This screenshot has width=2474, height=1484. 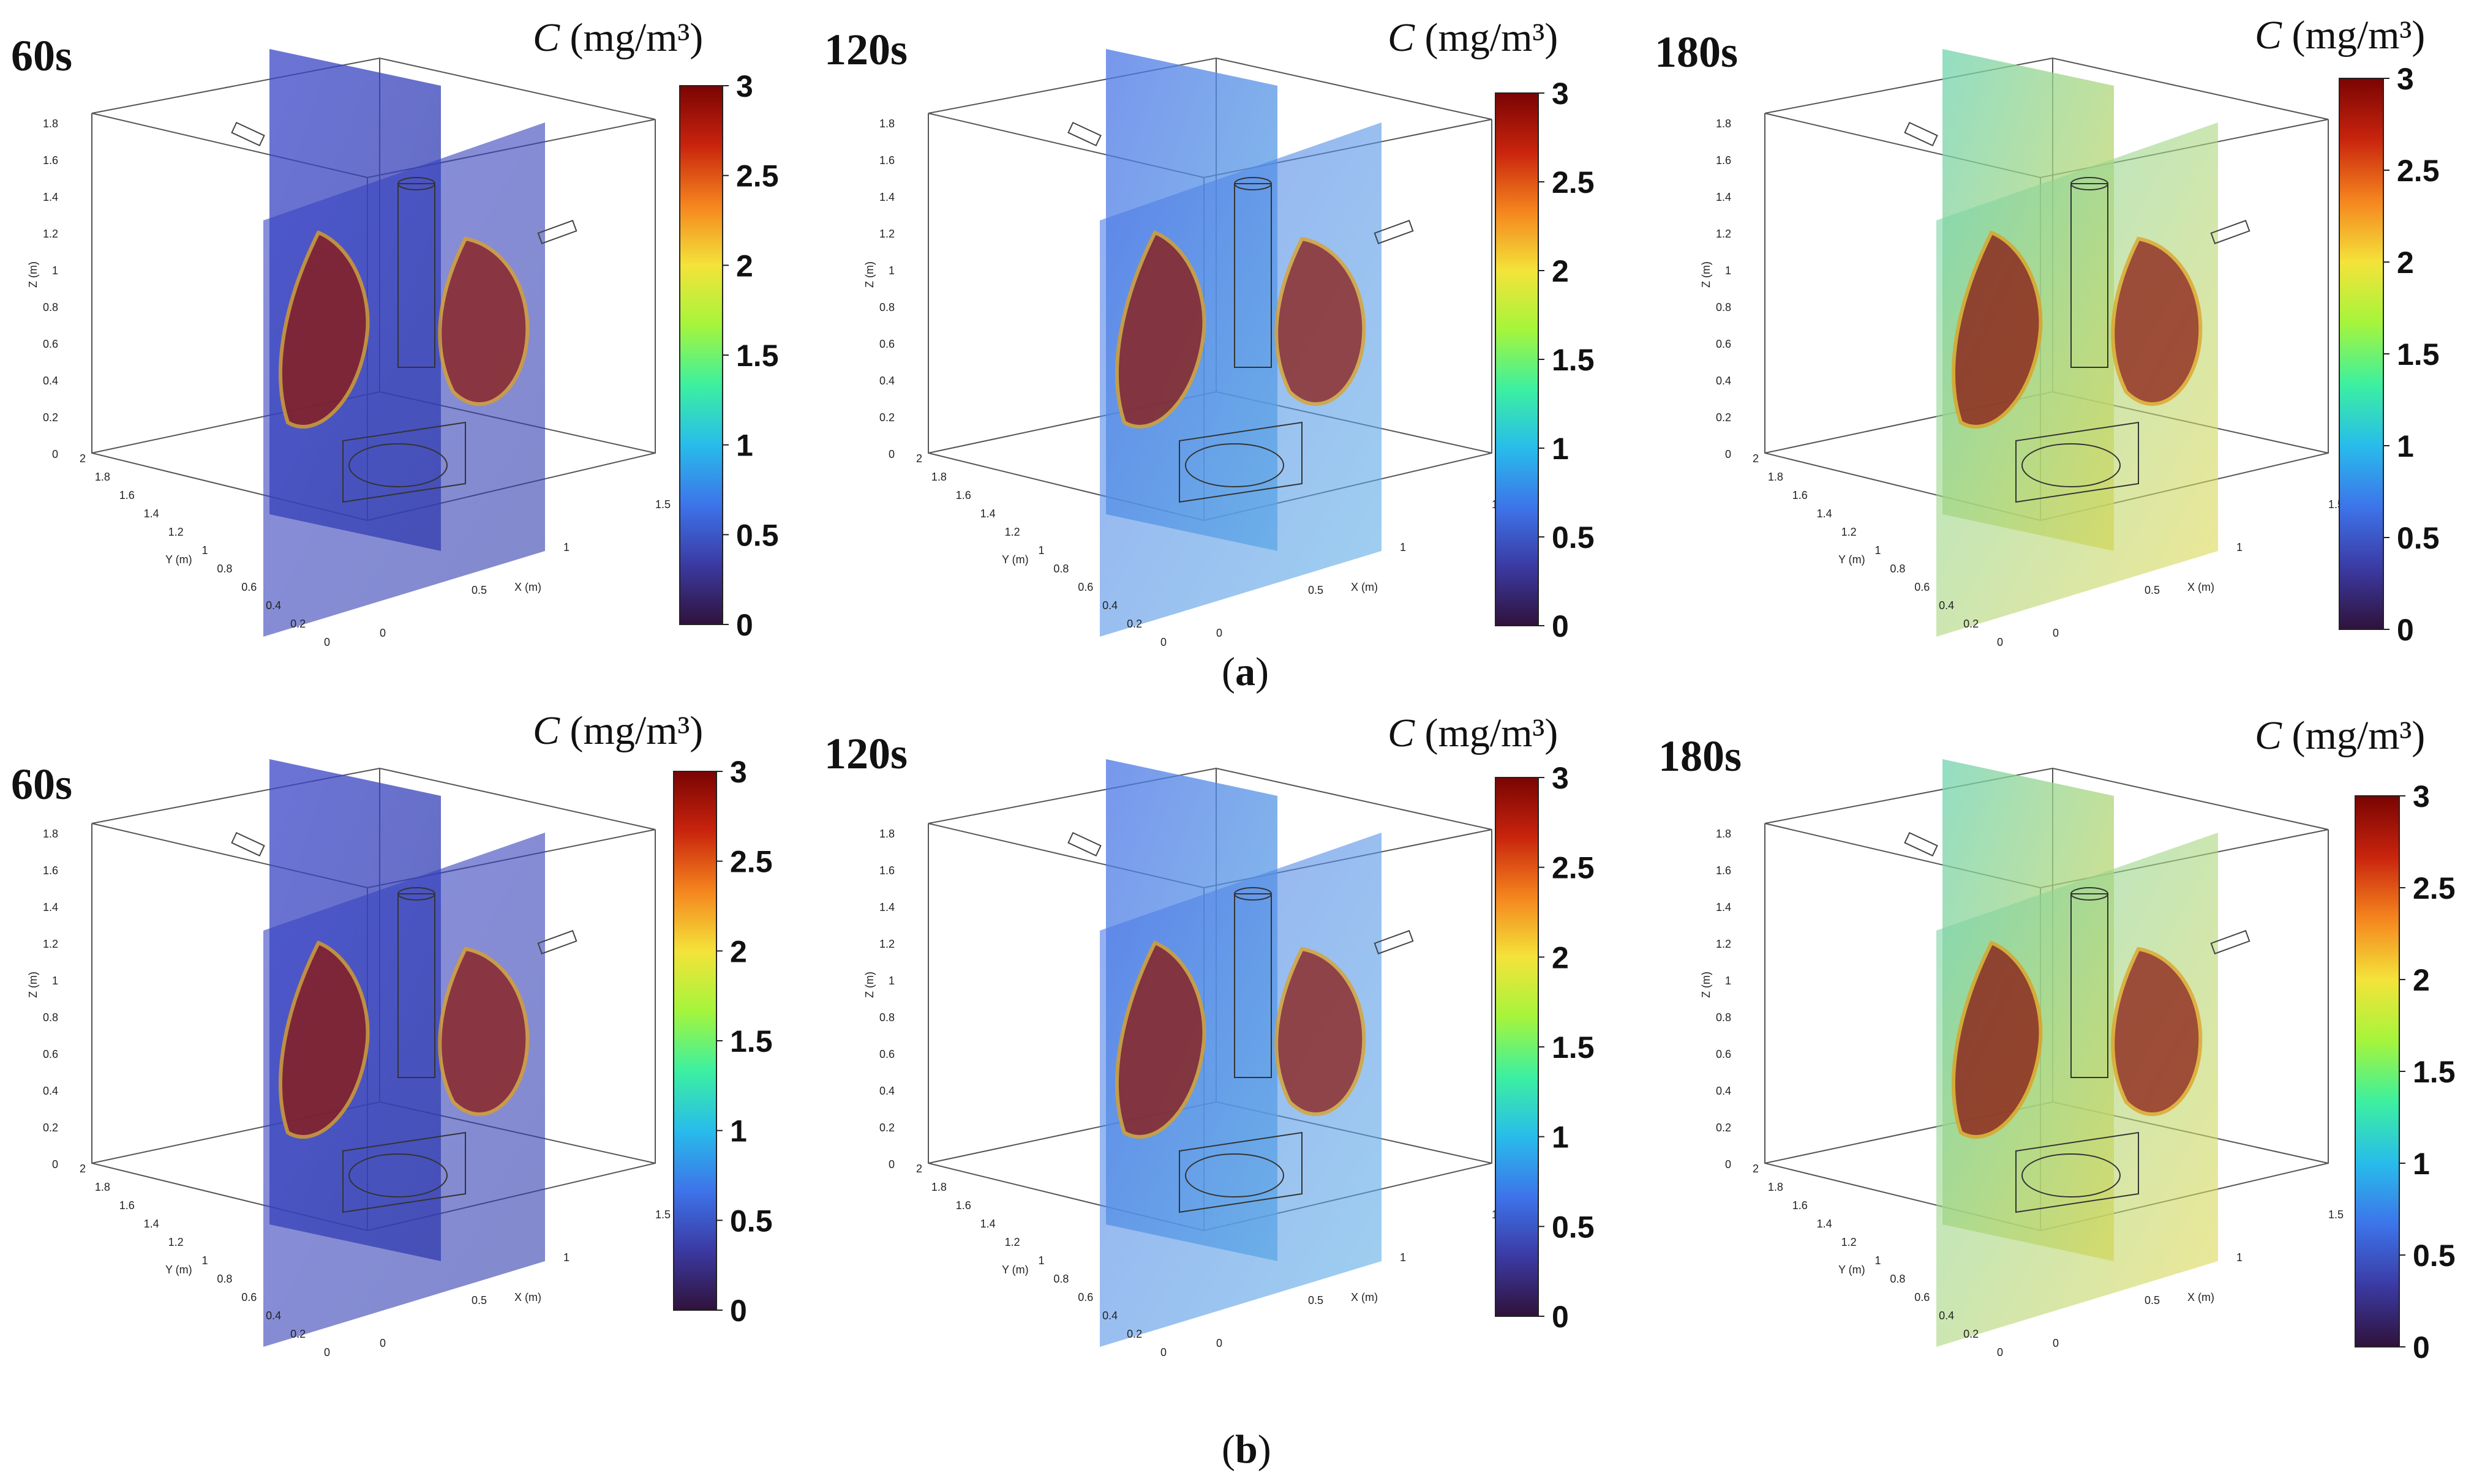 I want to click on y-tick-label: 0.8, so click(x=224, y=569).